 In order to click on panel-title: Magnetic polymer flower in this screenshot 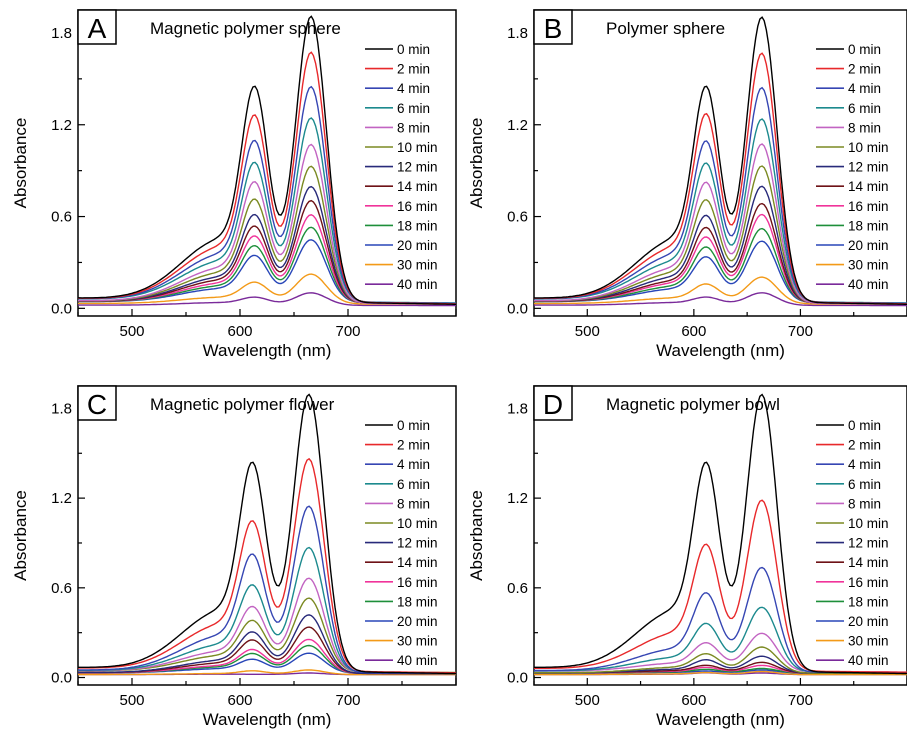, I will do `click(242, 404)`.